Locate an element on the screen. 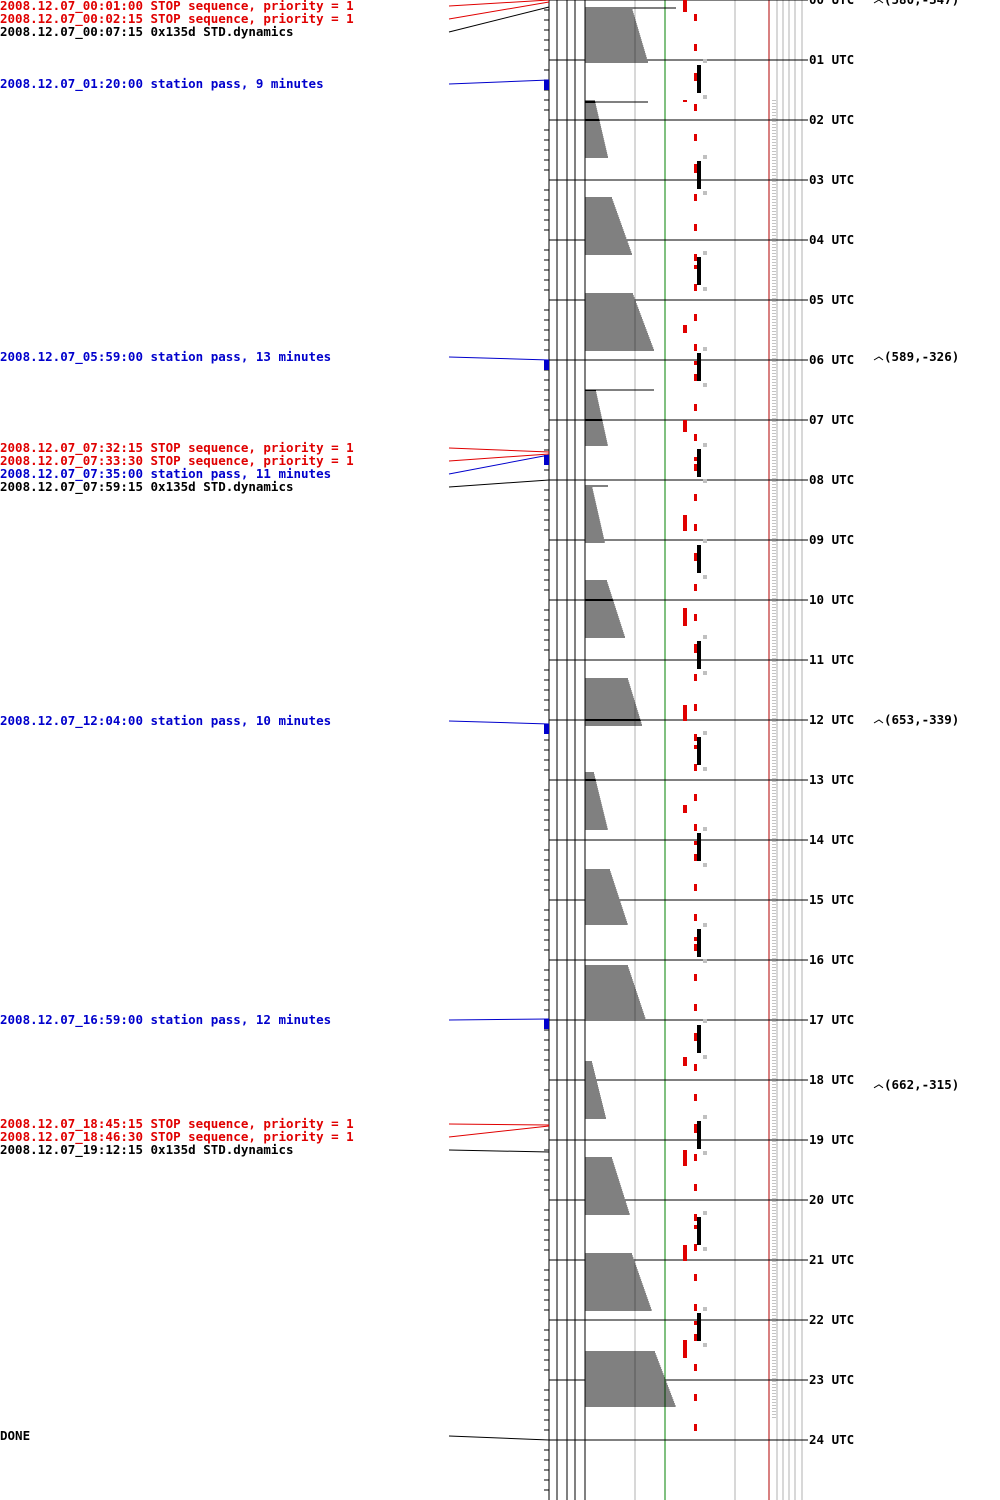  hour-label: 24 UTC is located at coordinates (831, 1439).